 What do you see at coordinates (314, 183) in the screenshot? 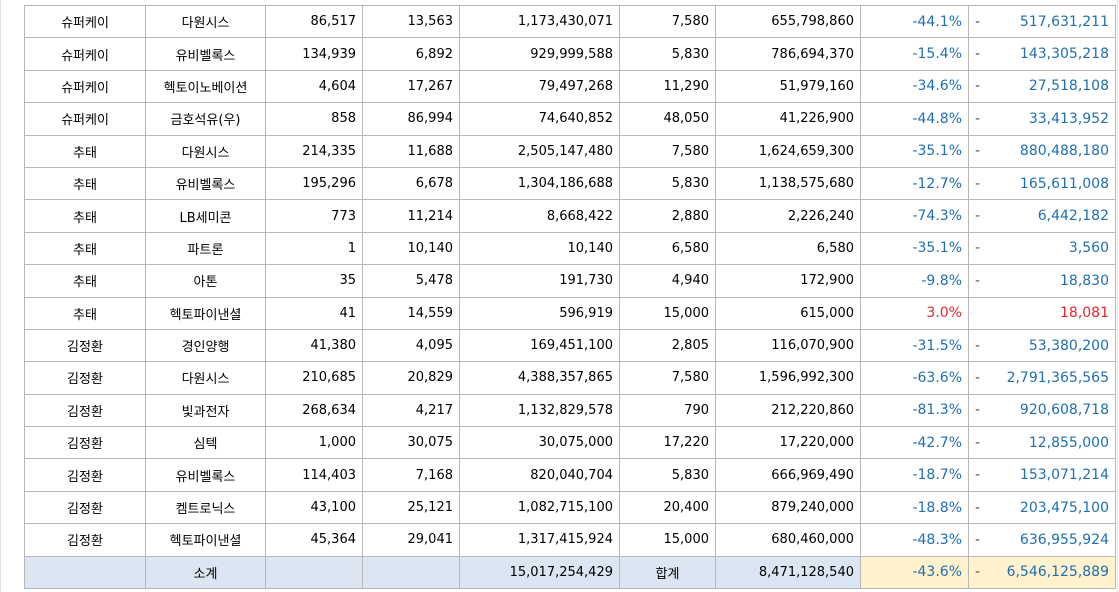
I see `shares-cell: 195,296` at bounding box center [314, 183].